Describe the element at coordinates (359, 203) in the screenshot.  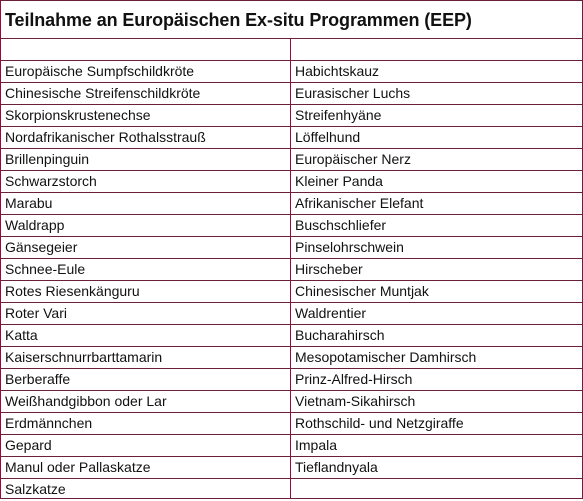
I see `animal-name-right: Afrikanischer Elefant` at that location.